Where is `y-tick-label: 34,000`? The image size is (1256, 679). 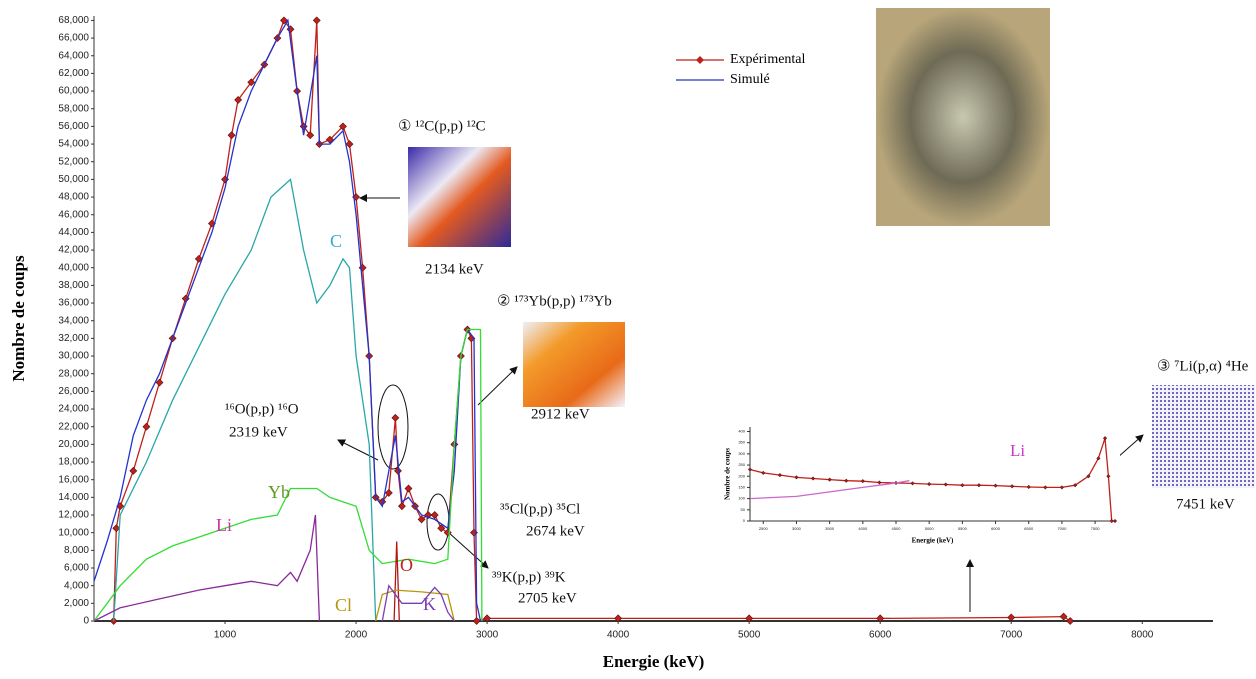 y-tick-label: 34,000 is located at coordinates (73, 320).